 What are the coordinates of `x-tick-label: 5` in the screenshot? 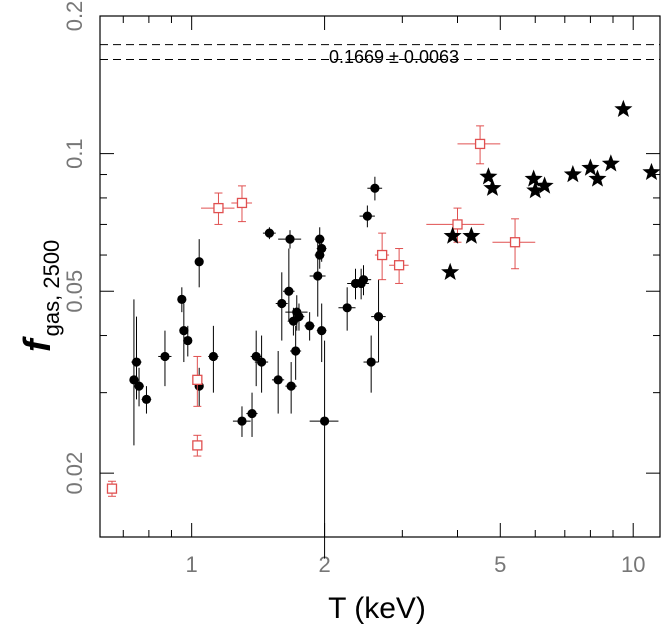 It's located at (500, 564).